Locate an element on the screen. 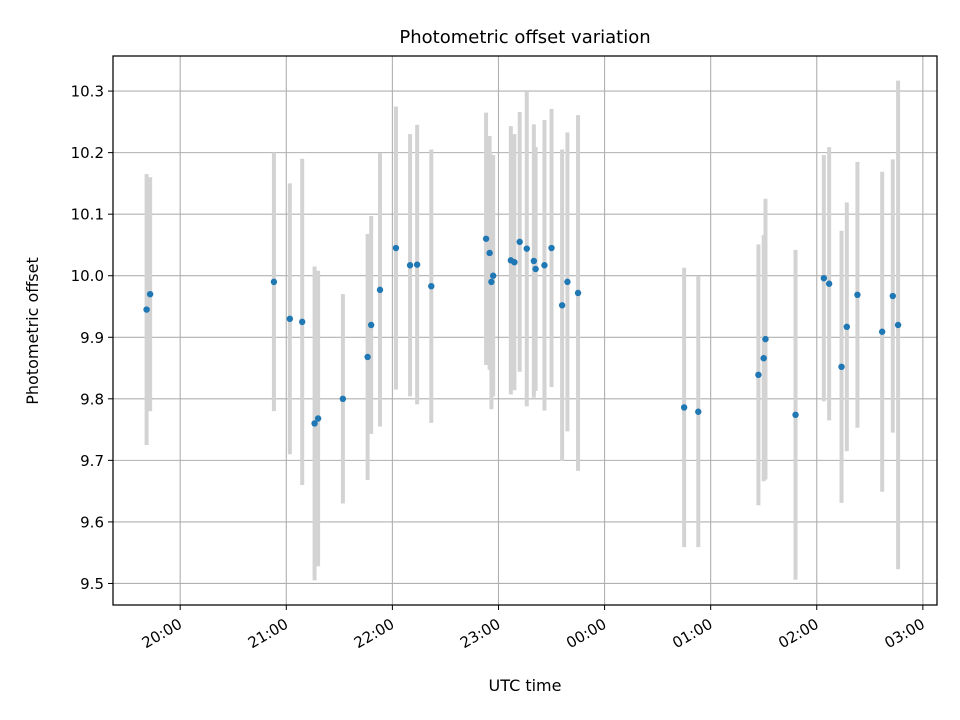 This screenshot has width=960, height=720. x-tick-label: 01:00 is located at coordinates (692, 633).